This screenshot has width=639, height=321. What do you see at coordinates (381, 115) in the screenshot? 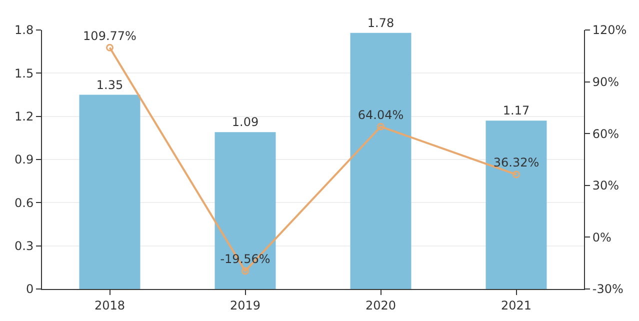
I see `data-label: 64.04%` at bounding box center [381, 115].